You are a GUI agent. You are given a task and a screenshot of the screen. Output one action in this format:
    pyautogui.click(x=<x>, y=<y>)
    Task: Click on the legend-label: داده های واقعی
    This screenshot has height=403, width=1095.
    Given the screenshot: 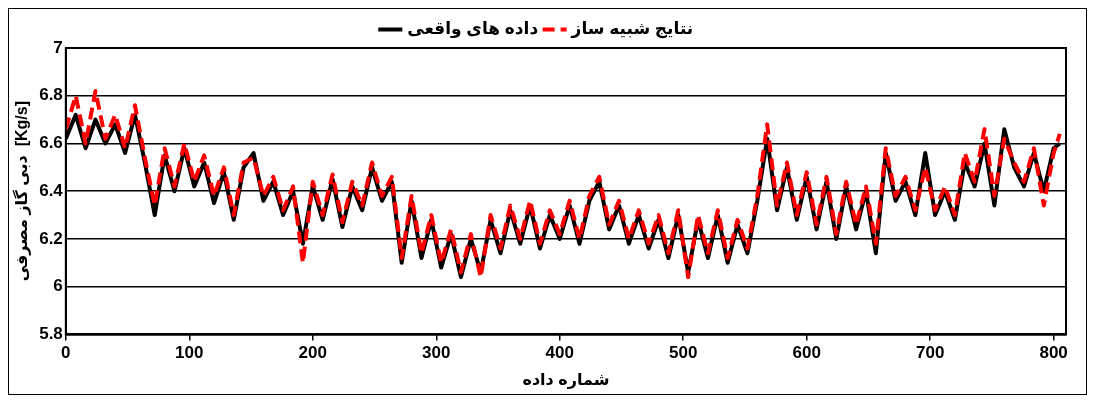 What is the action you would take?
    pyautogui.click(x=473, y=29)
    